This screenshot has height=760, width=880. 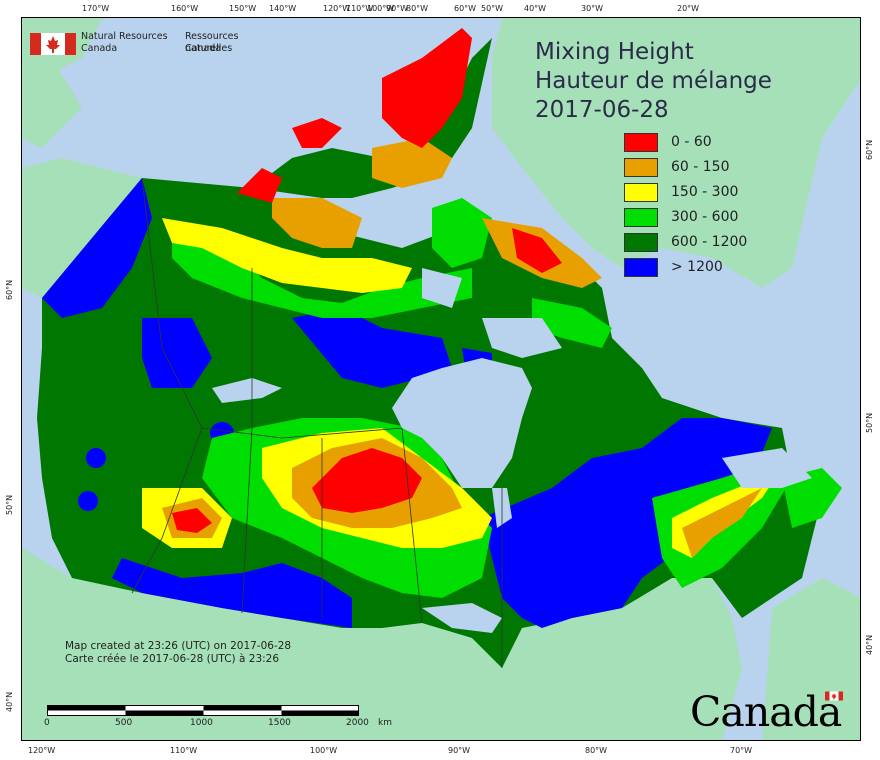 I want to click on legend-label: 0 - 60, so click(x=691, y=142).